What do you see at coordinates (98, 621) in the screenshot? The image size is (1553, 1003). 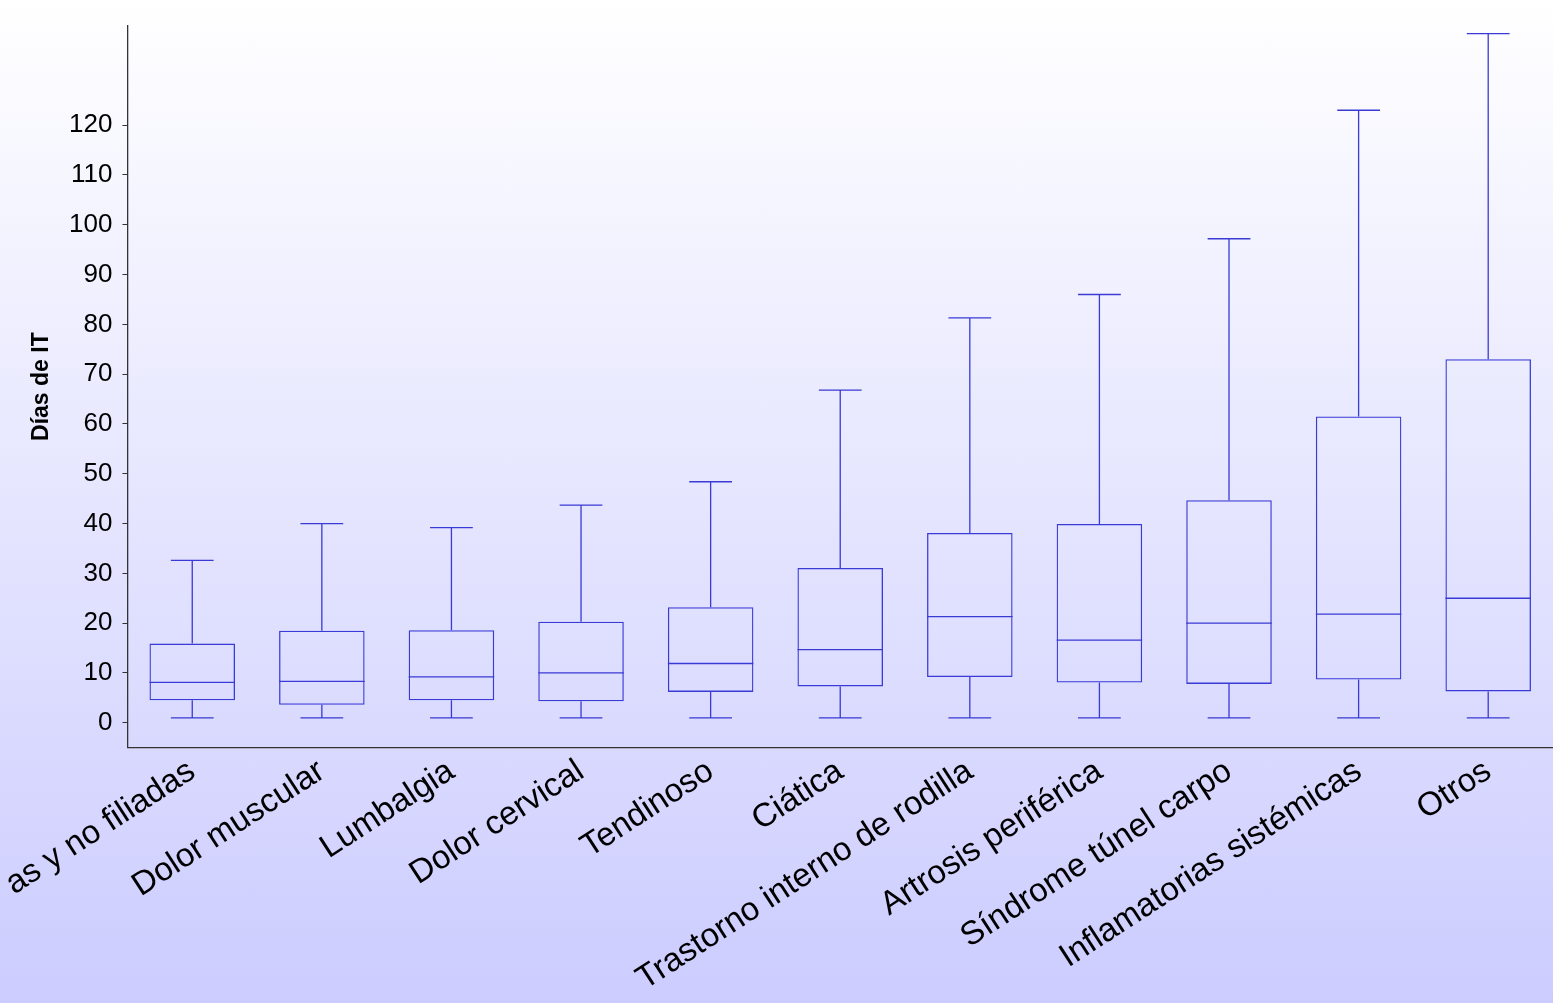 I see `y-tick-label: 20` at bounding box center [98, 621].